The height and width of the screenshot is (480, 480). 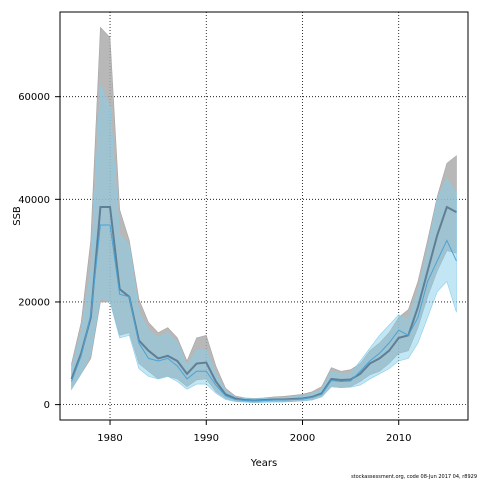 I want to click on y-tick-label-60000: 60000, so click(x=34, y=97).